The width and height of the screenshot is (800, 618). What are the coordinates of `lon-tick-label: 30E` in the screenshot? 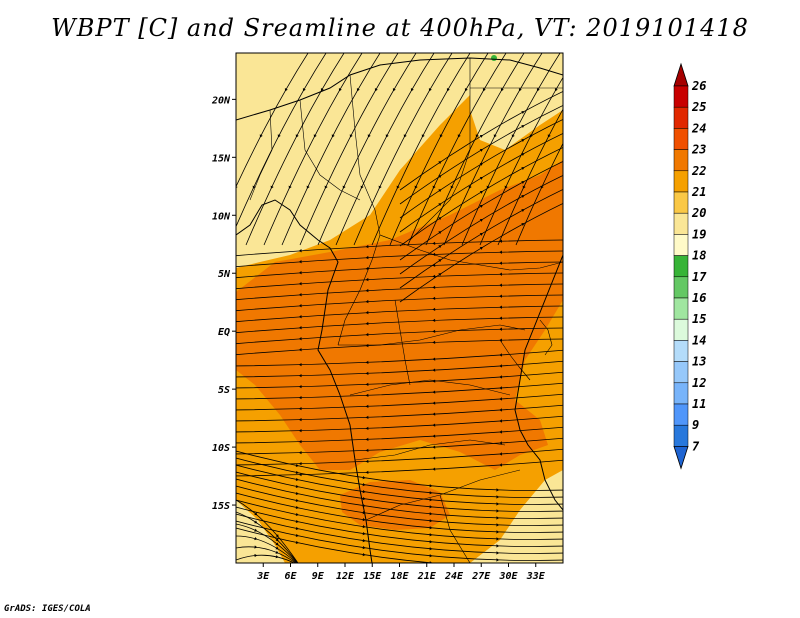 It's located at (508, 576).